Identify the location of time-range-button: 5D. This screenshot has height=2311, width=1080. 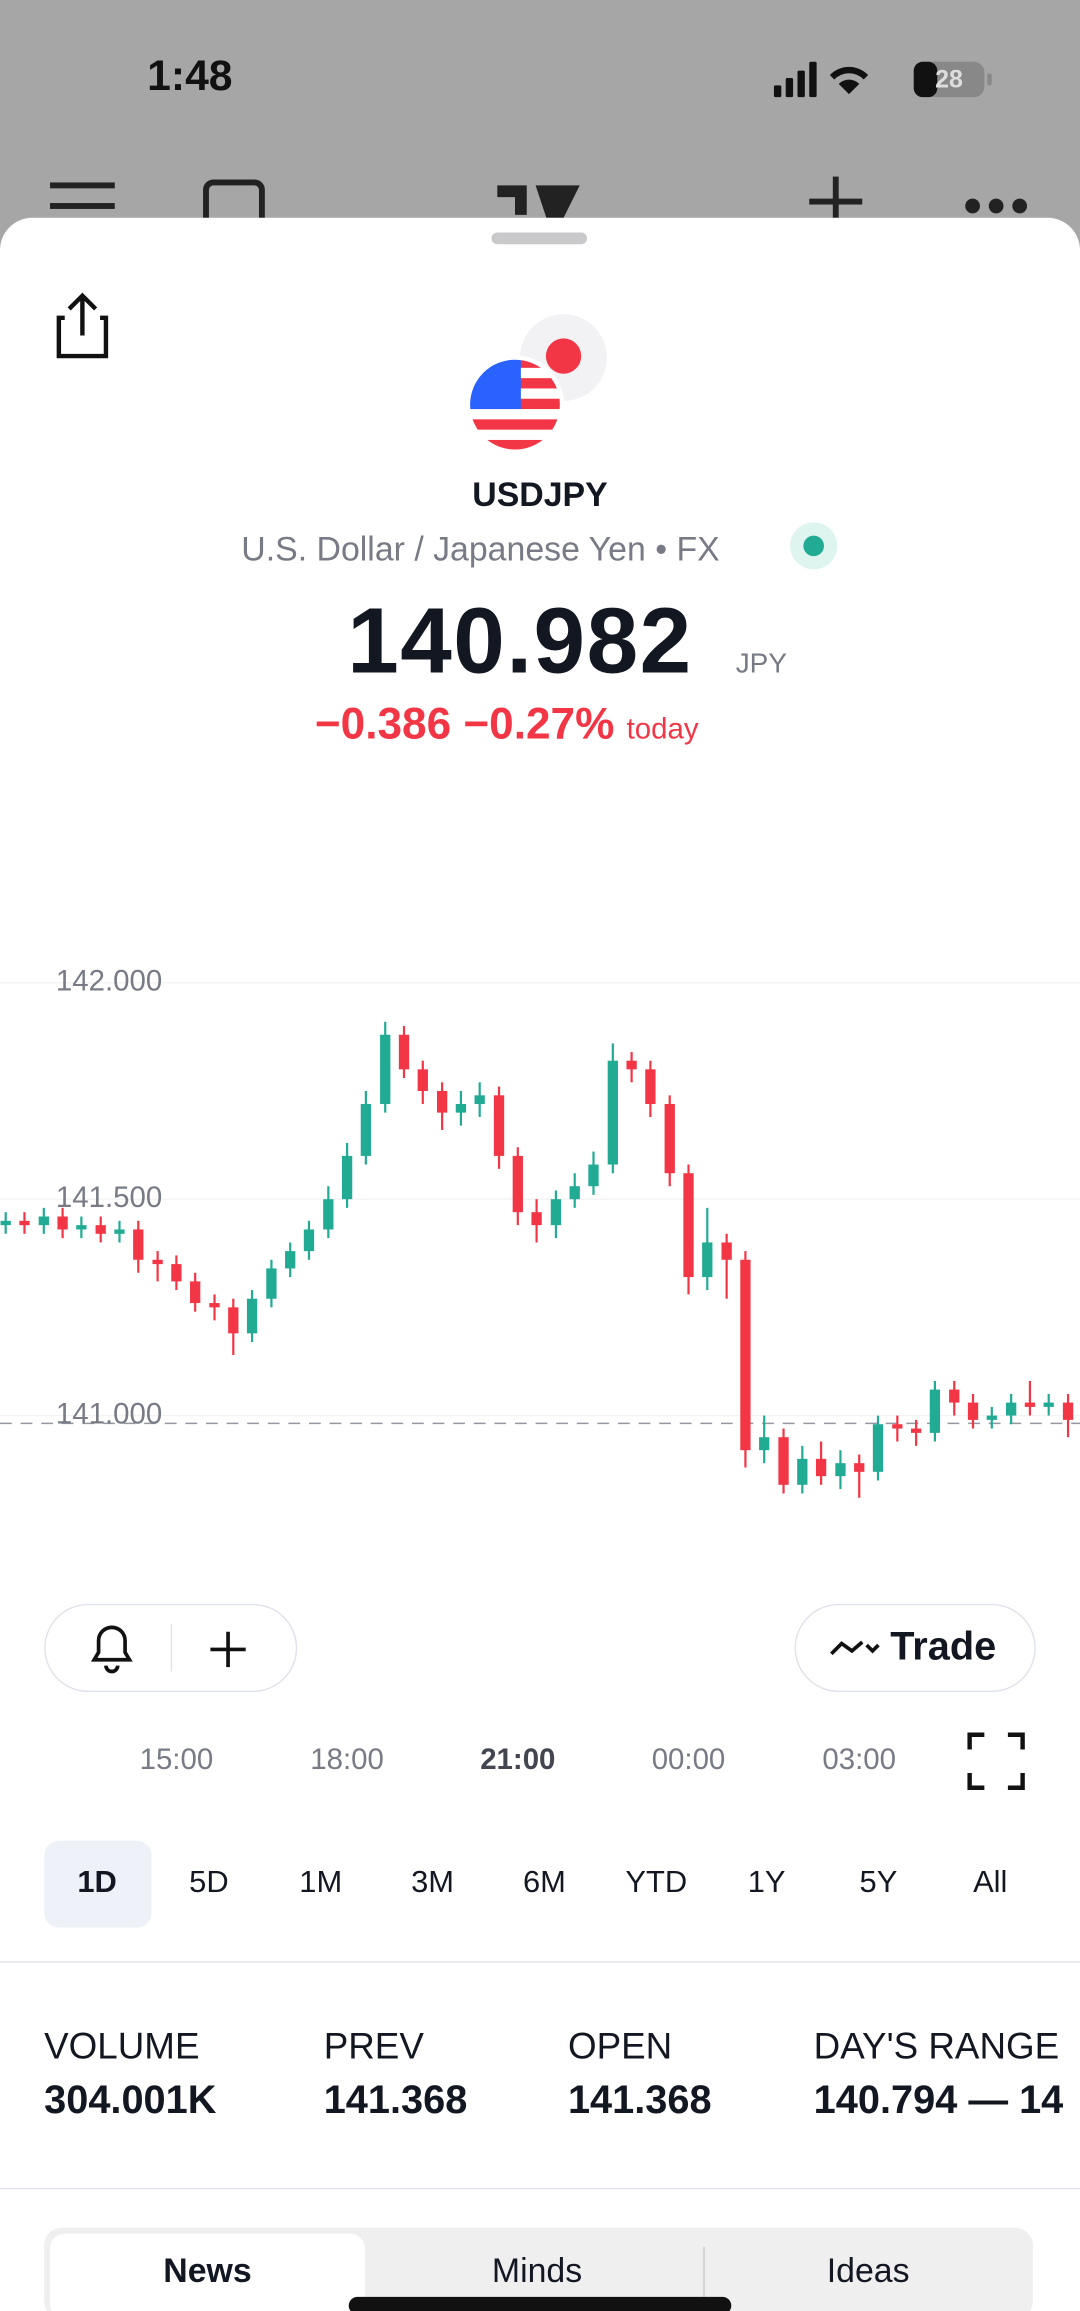
(209, 1882).